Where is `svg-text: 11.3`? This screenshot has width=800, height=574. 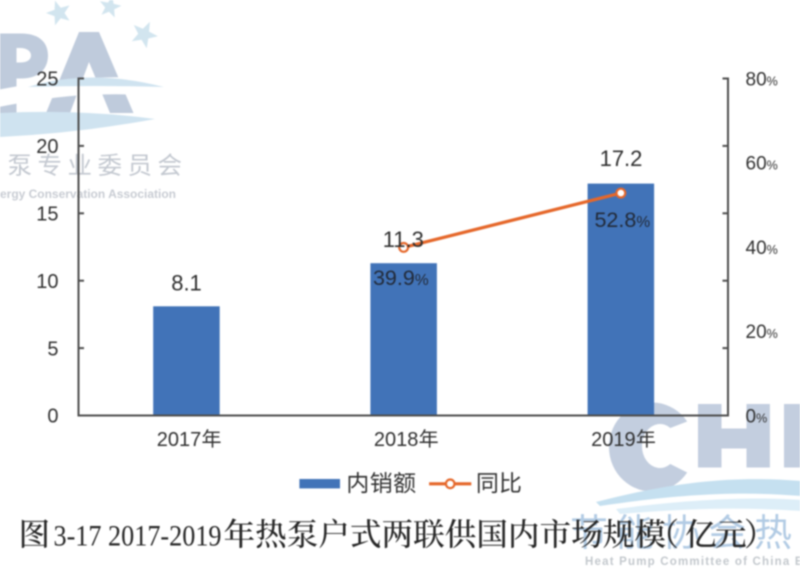
svg-text: 11.3 is located at coordinates (403, 239).